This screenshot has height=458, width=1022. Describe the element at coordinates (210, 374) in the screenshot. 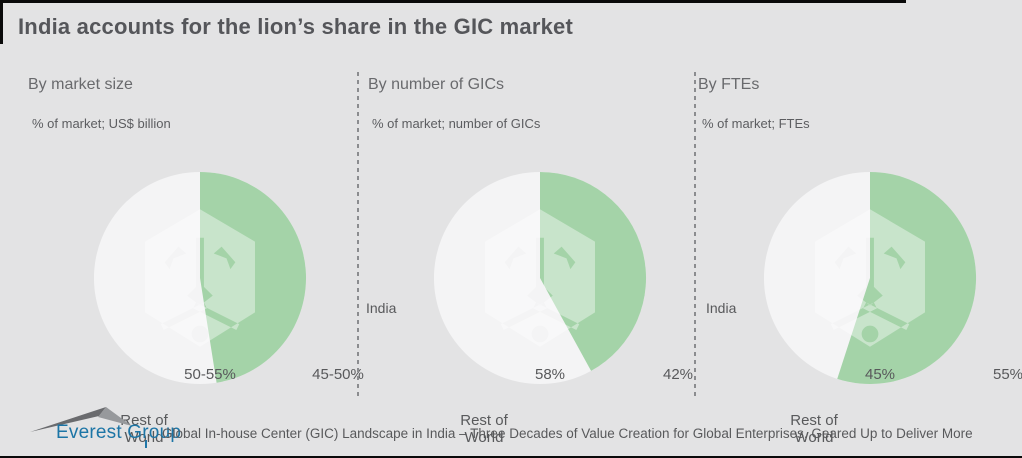

I see `rest-value-label: 50-55%` at that location.